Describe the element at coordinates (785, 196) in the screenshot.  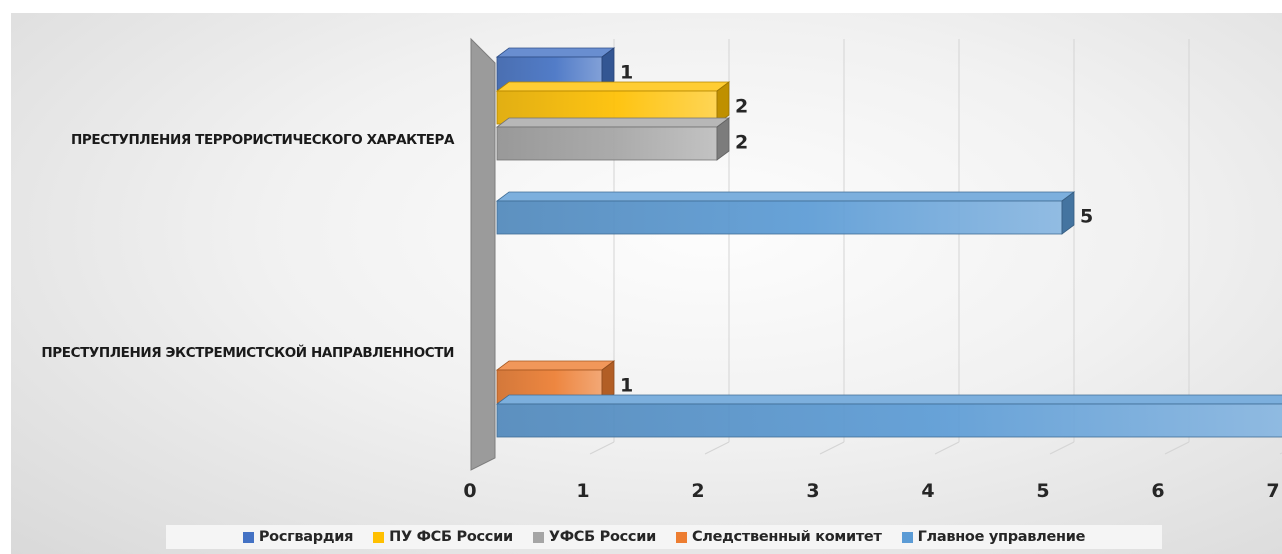
I see `bar-Главное-управление-0-top` at that location.